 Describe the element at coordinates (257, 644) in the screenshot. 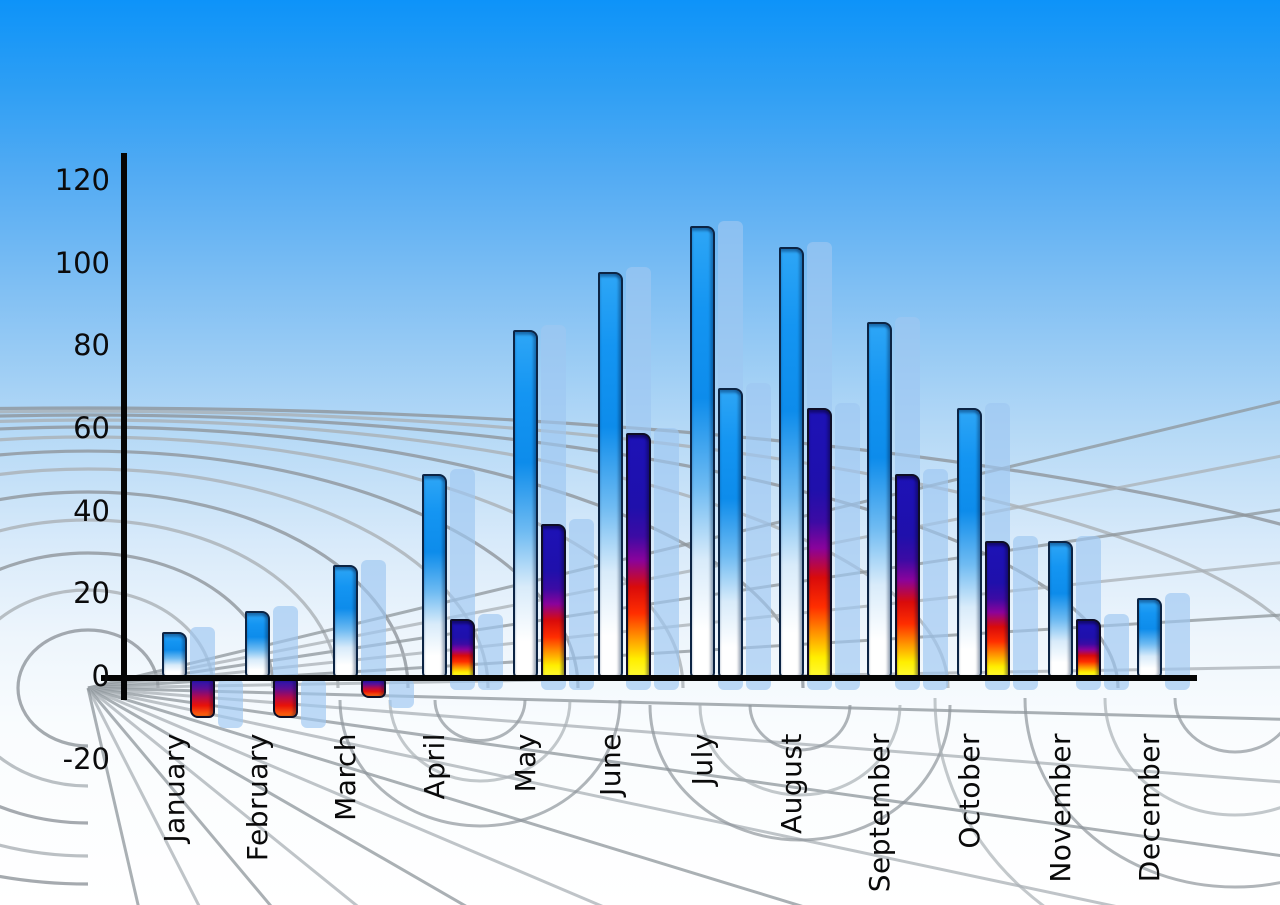

I see `bar-february-series1` at that location.